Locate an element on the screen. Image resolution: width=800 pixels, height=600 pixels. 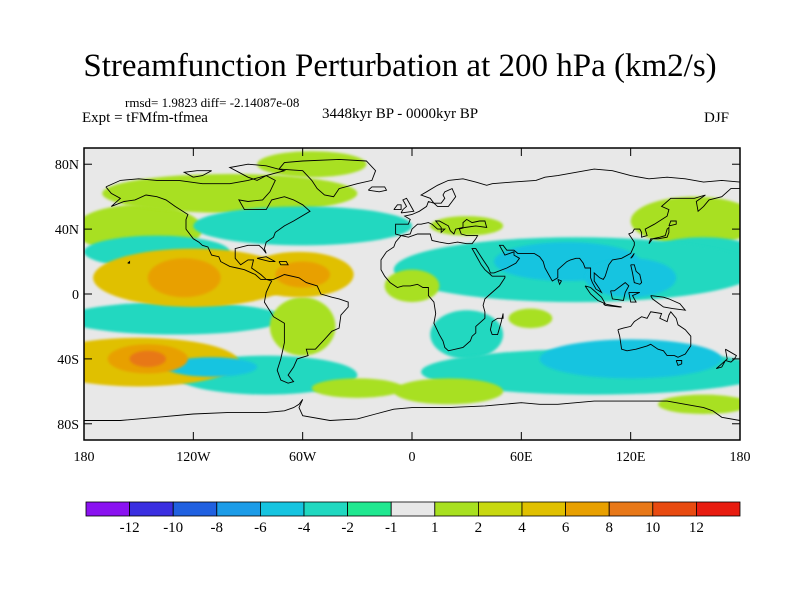
lon-tick-label: 60E is located at coordinates (521, 457).